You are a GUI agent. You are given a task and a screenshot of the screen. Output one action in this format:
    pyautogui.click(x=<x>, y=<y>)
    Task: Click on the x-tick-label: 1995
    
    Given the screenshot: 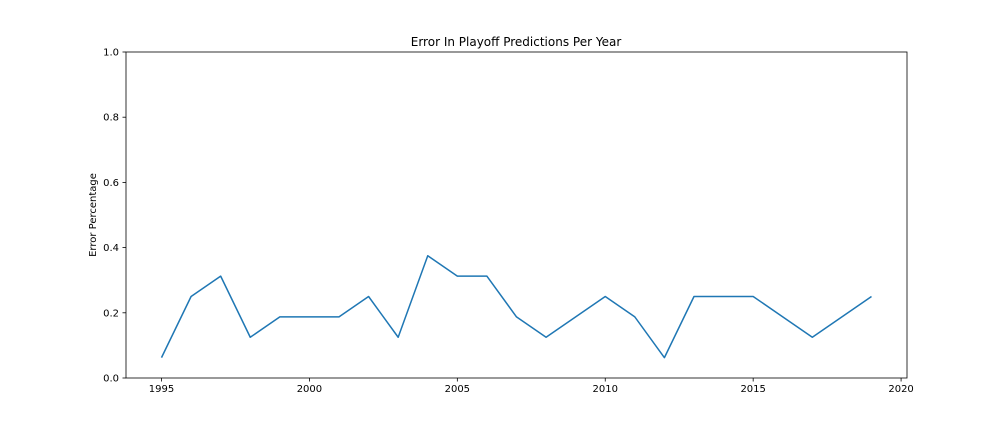 What is the action you would take?
    pyautogui.click(x=161, y=389)
    